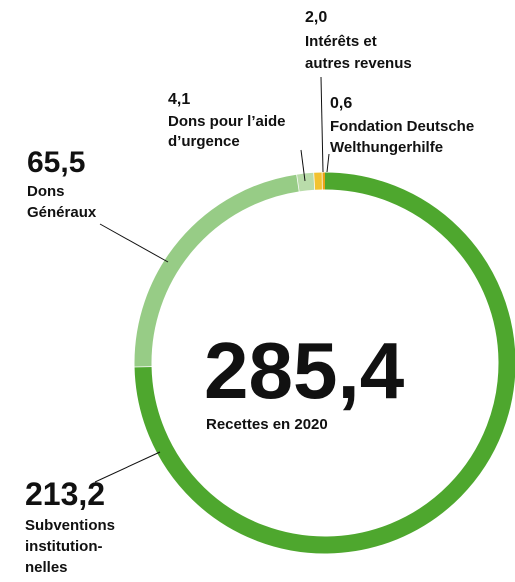 The image size is (515, 582). Describe the element at coordinates (179, 99) in the screenshot. I see `value-label: 4,1` at that location.